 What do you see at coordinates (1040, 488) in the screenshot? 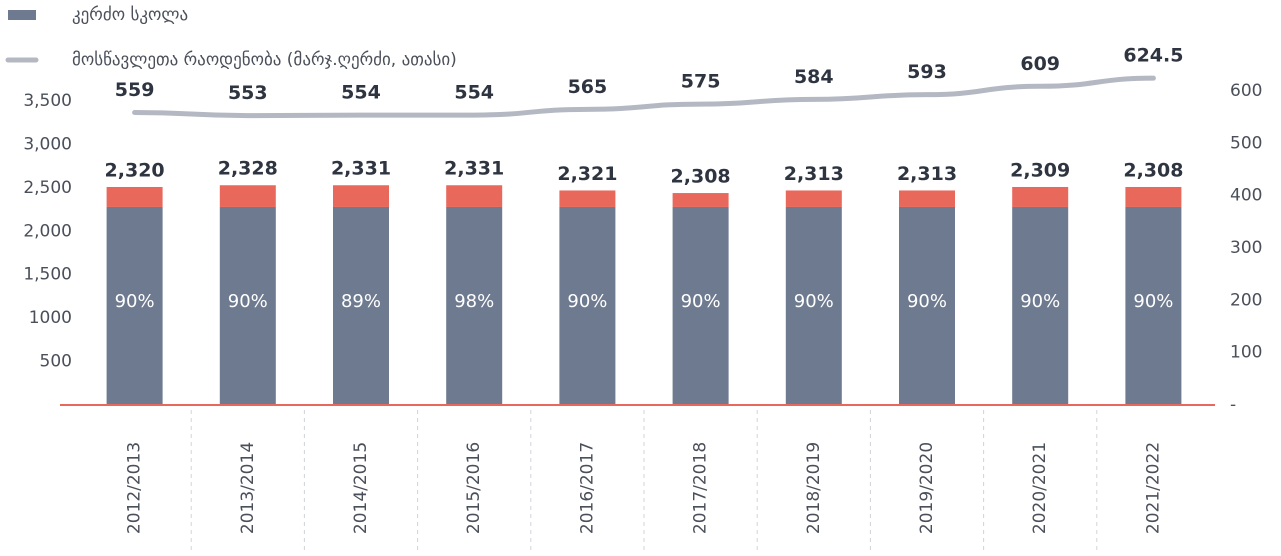
I see `x-tick-label: 2020/2021` at bounding box center [1040, 488].